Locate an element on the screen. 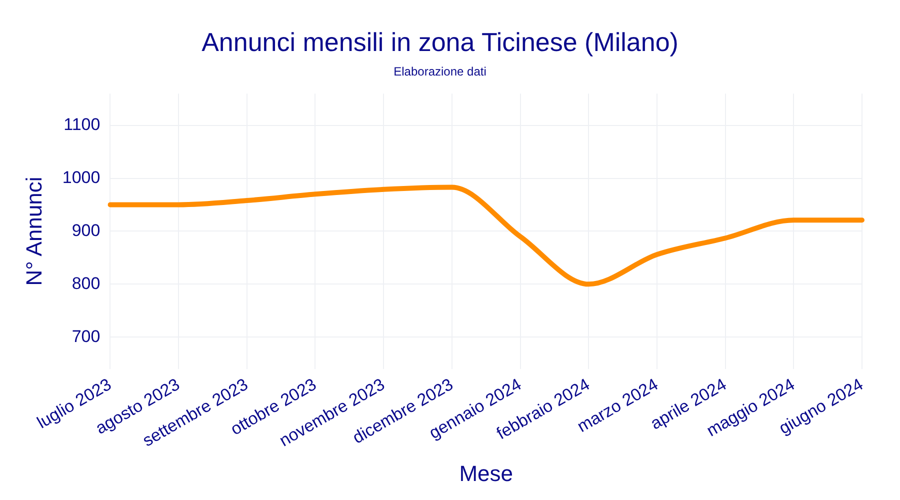 The height and width of the screenshot is (500, 900). y-tick-label: 900 is located at coordinates (86, 230).